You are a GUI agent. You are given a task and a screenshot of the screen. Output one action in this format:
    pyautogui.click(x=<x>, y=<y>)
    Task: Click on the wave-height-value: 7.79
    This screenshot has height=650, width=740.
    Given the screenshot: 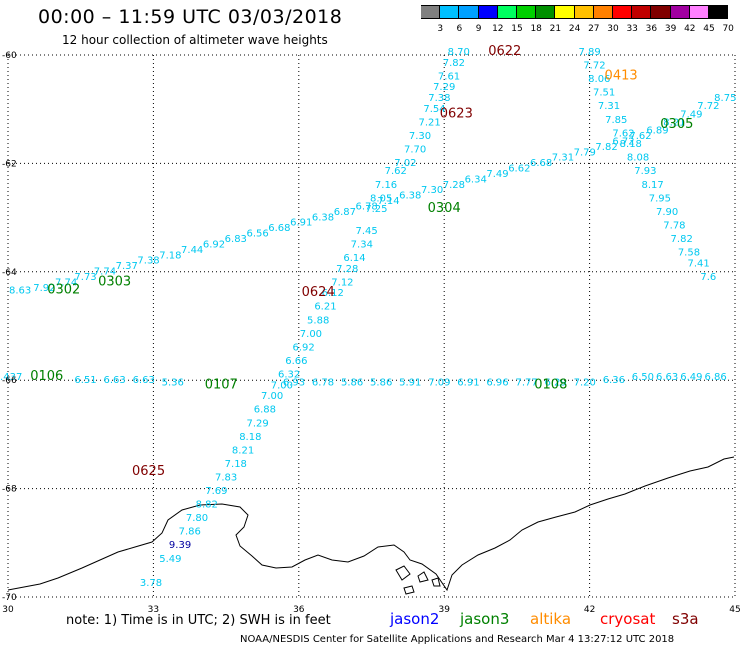 What is the action you would take?
    pyautogui.click(x=585, y=152)
    